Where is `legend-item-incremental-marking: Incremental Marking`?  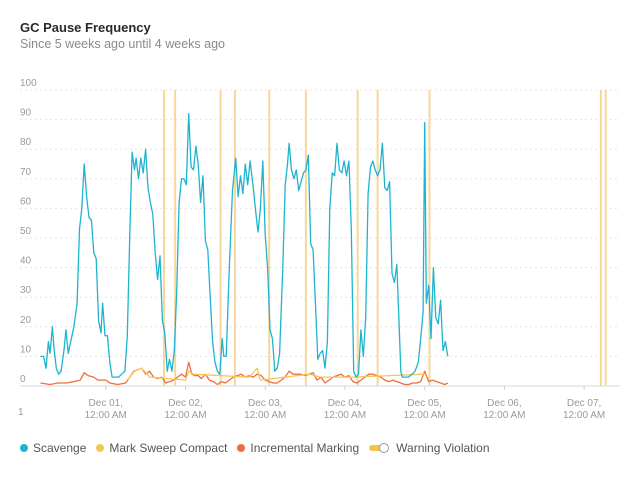
legend-item-incremental-marking: Incremental Marking is located at coordinates (298, 448).